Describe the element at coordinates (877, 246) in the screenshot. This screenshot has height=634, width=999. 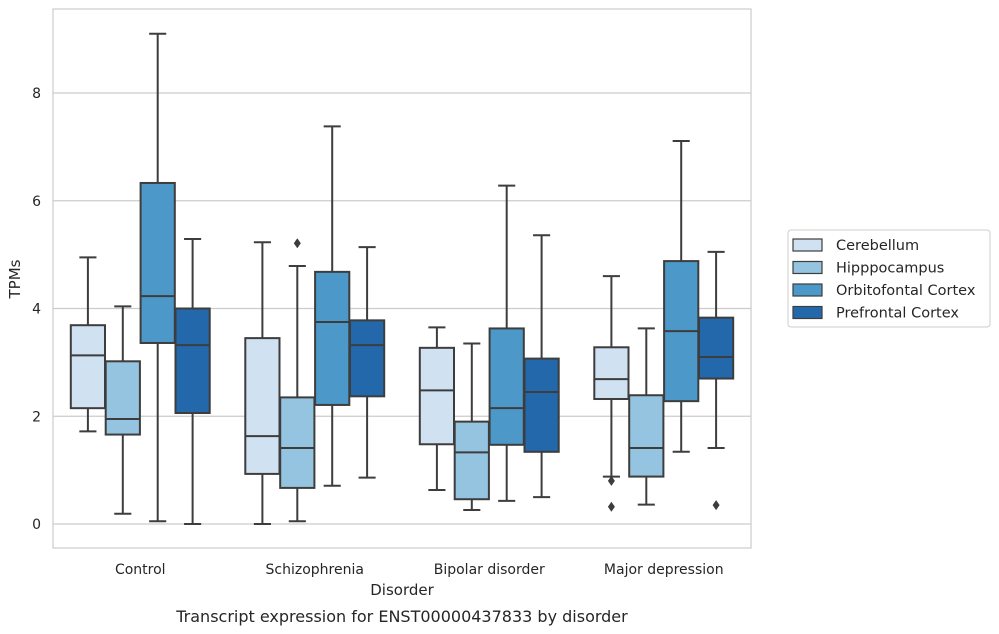
I see `legend-label: Cerebellum` at that location.